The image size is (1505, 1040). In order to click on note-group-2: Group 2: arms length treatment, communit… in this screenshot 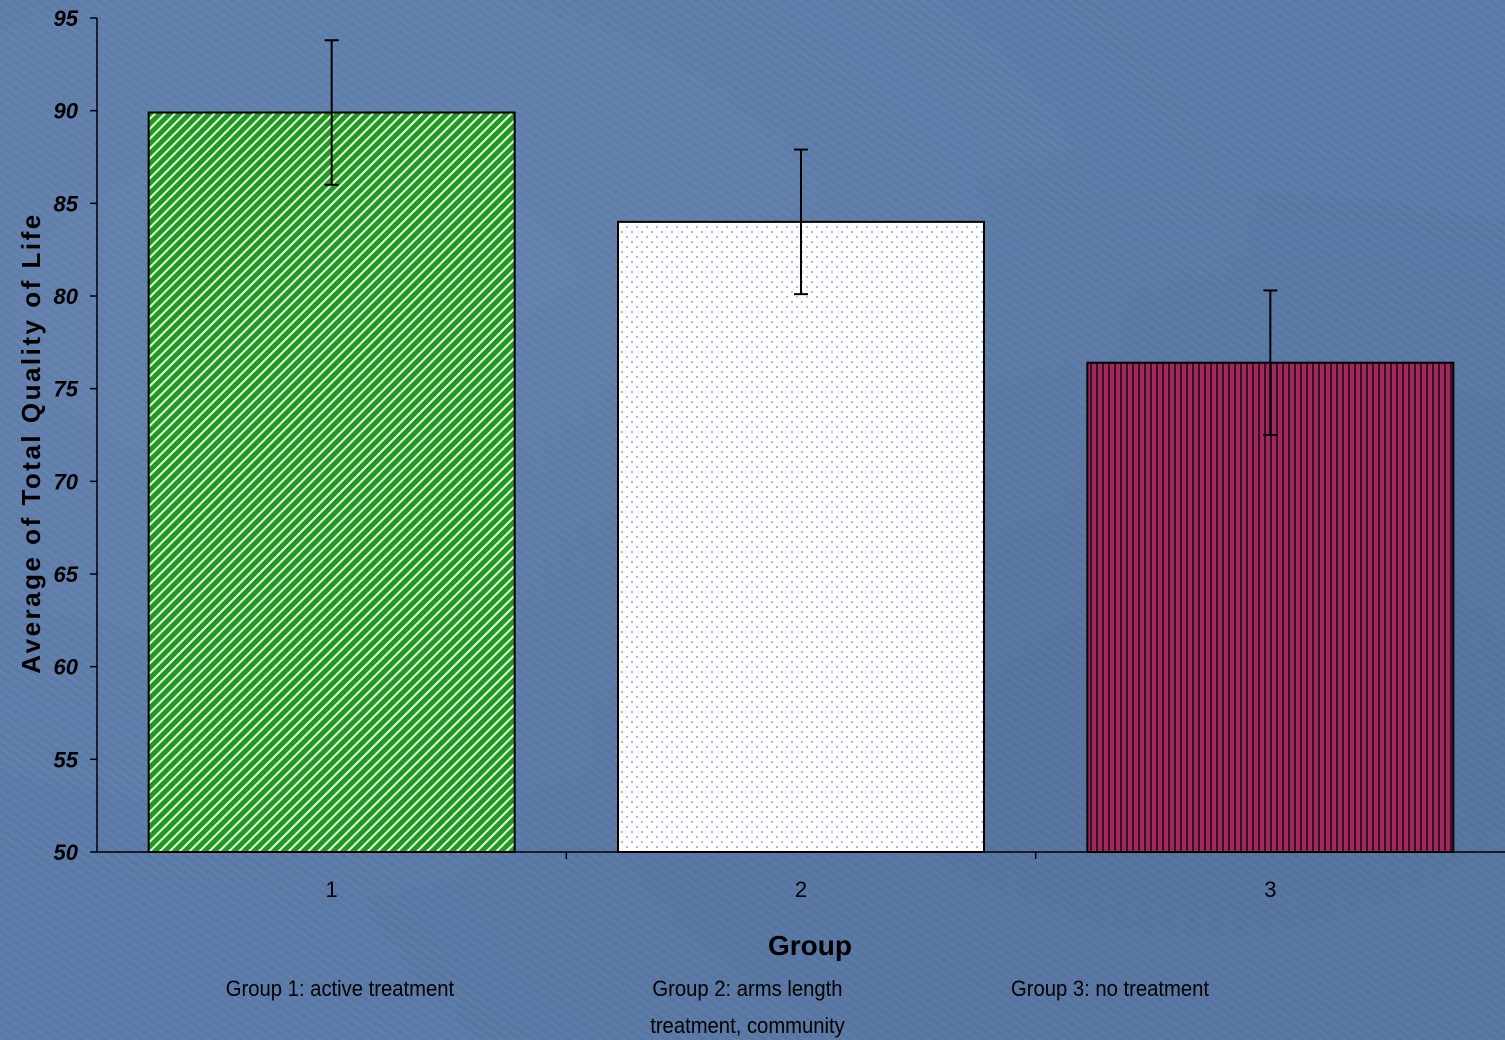, I will do `click(747, 1007)`.